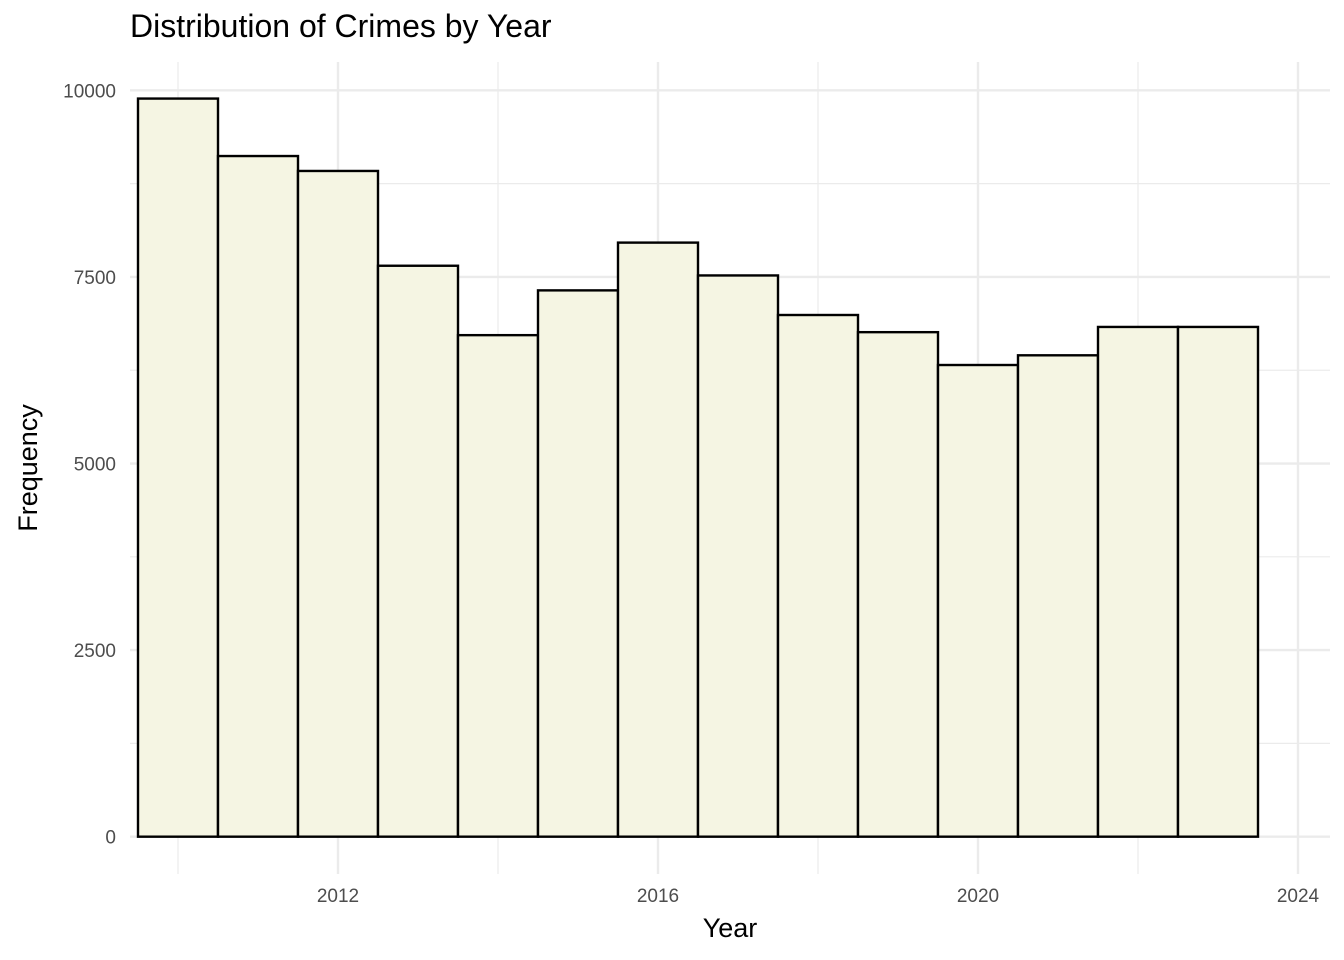 The image size is (1344, 960). What do you see at coordinates (28, 468) in the screenshot?
I see `y-axis-title: Frequency` at bounding box center [28, 468].